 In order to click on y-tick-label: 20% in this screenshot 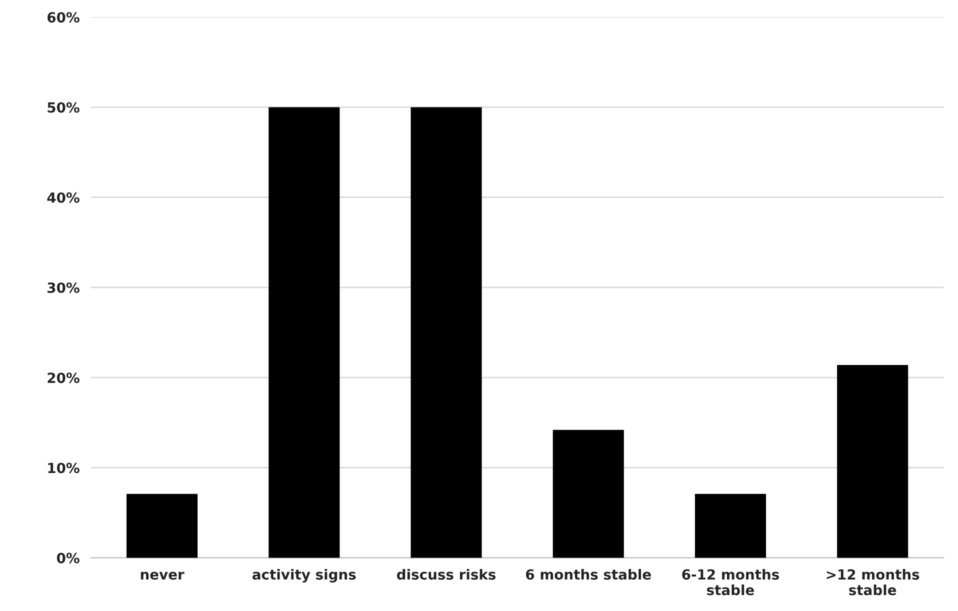, I will do `click(64, 378)`.